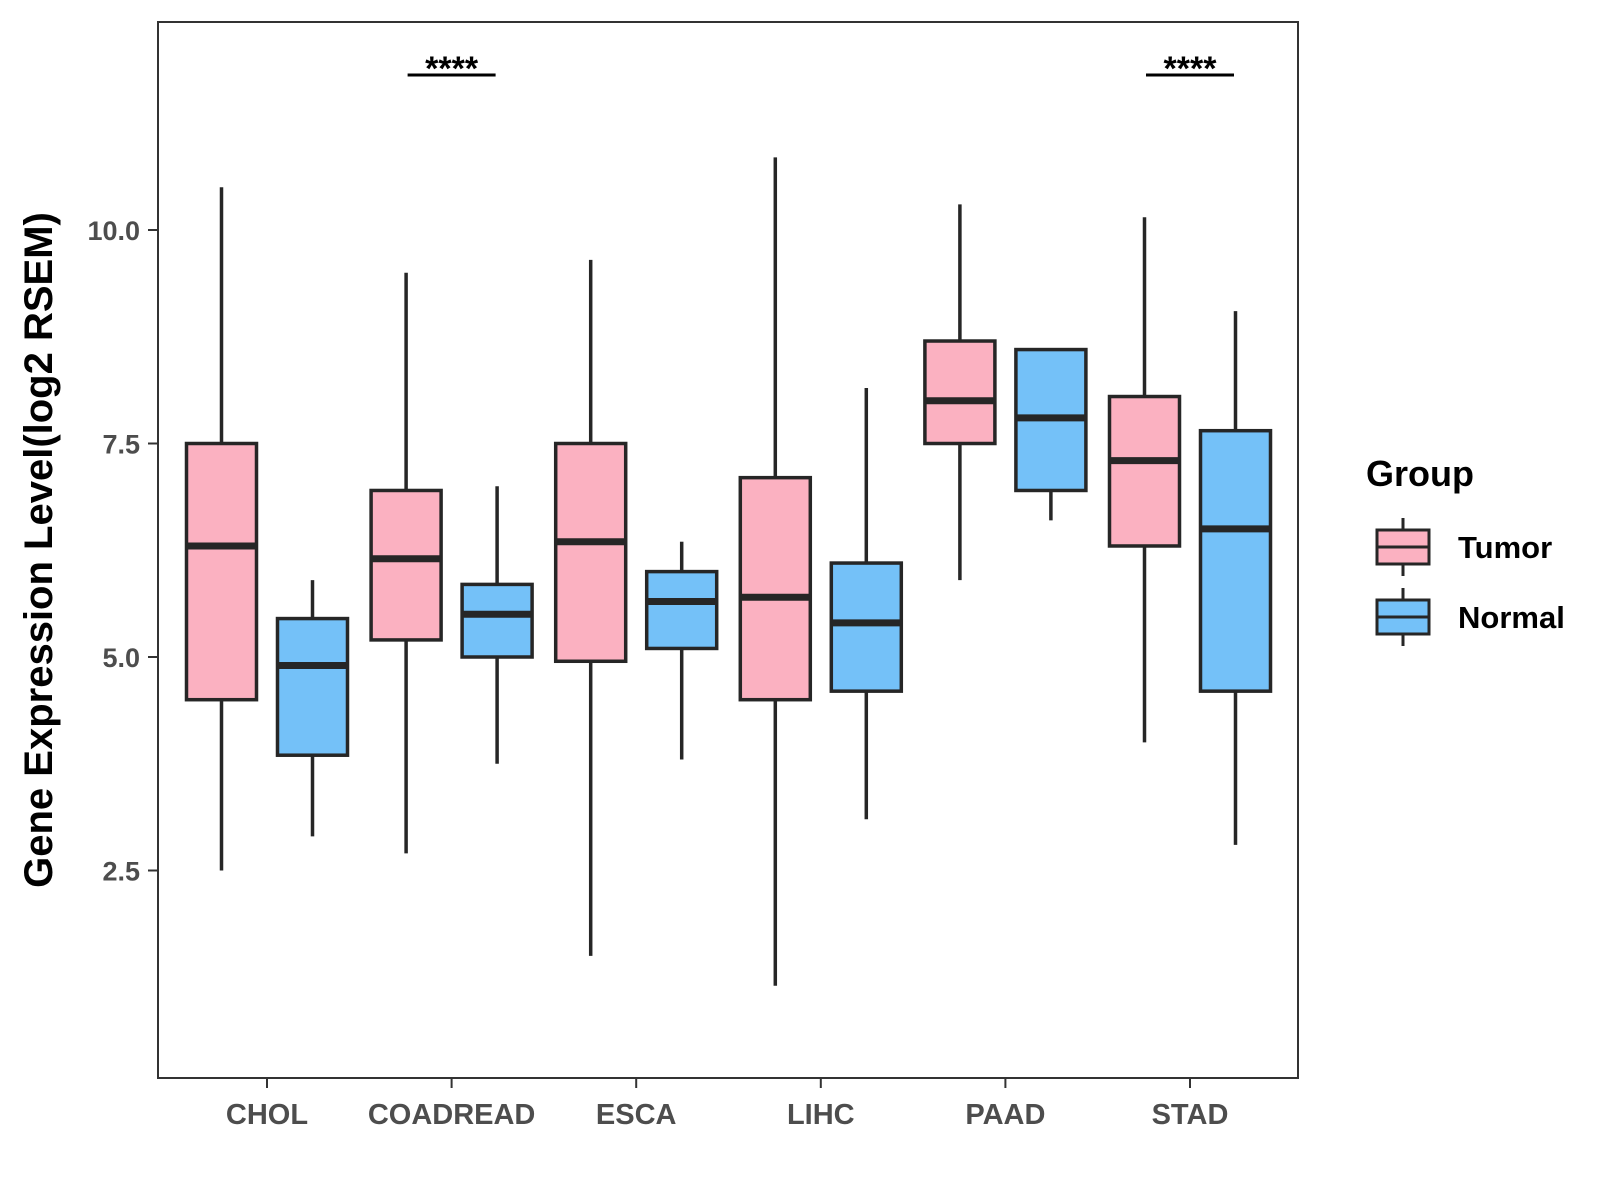 This screenshot has height=1200, width=1600. What do you see at coordinates (121, 445) in the screenshot?
I see `y-tick-label: 7.5` at bounding box center [121, 445].